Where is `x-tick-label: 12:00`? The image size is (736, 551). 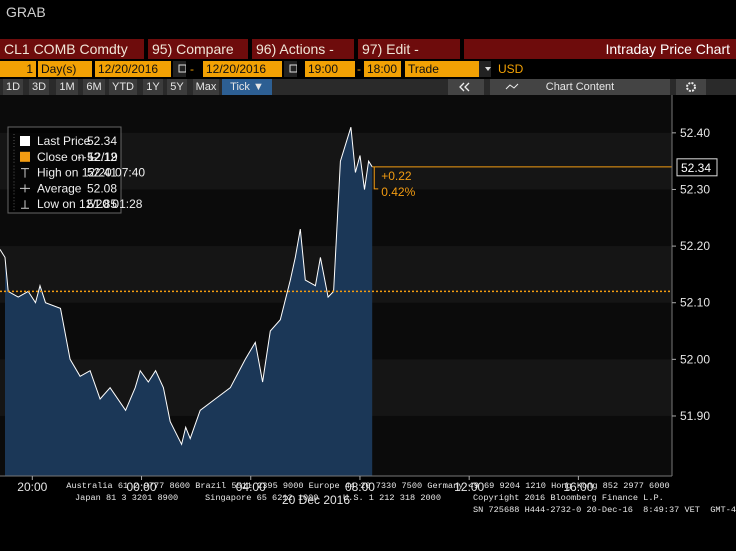 x-tick-label: 12:00 is located at coordinates (469, 487).